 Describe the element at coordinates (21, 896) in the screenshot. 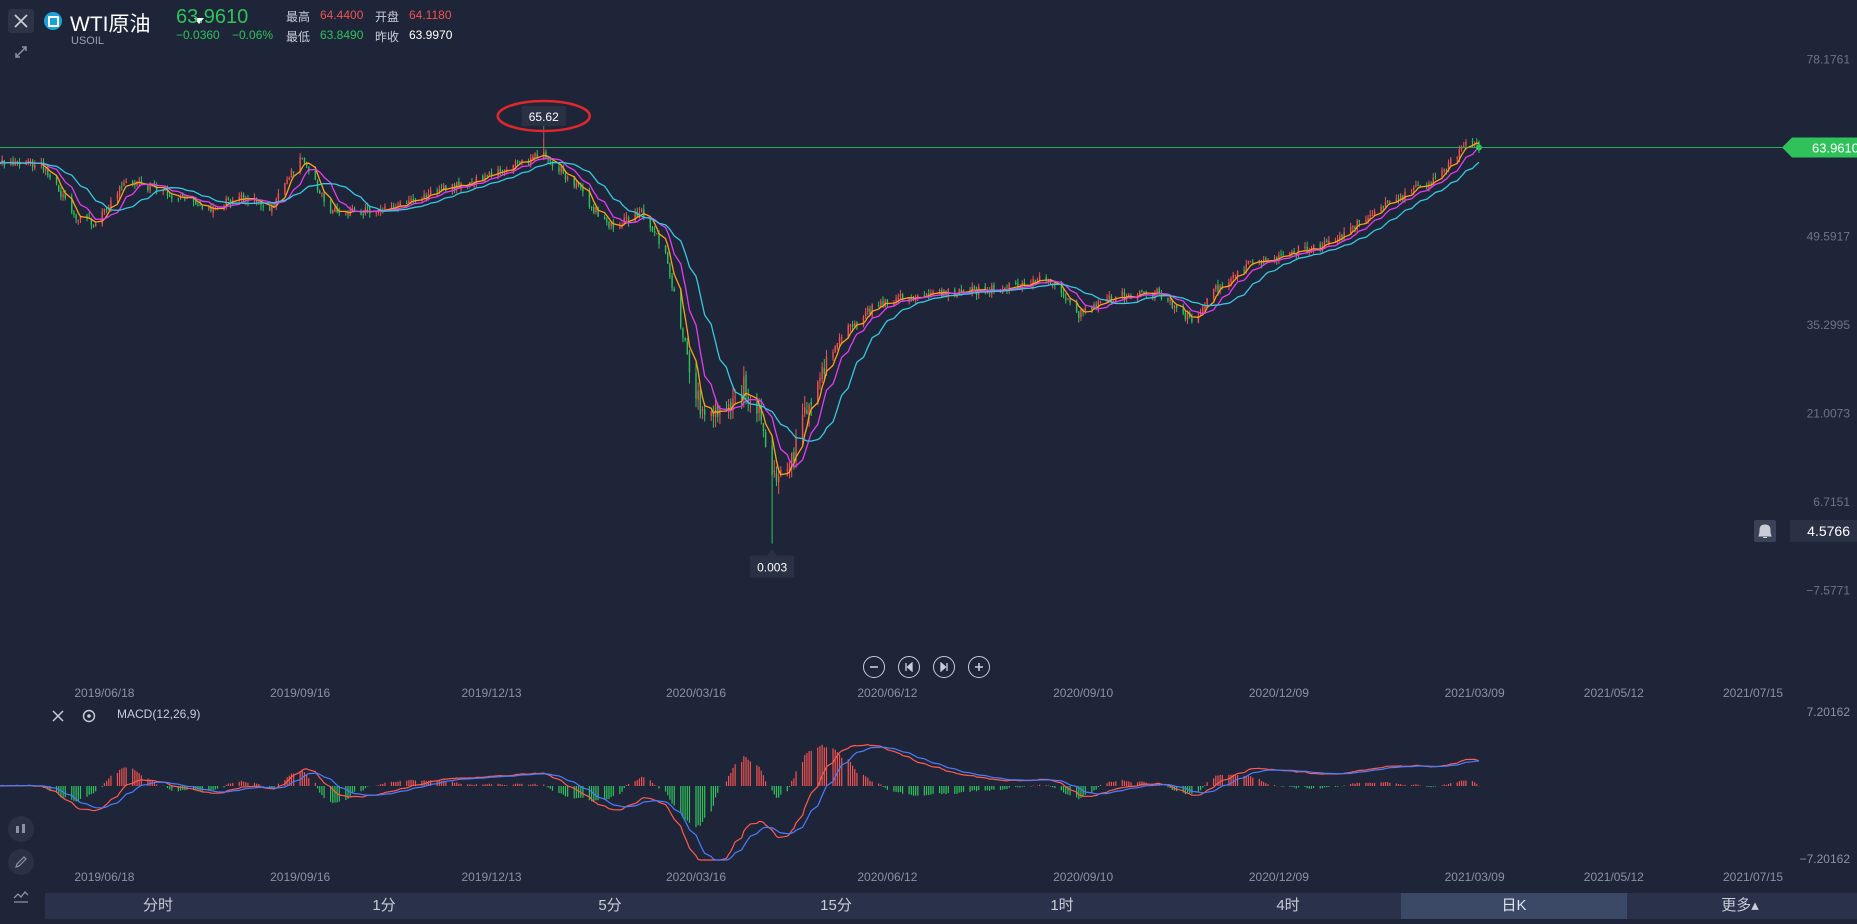

I see `indicator-button` at that location.